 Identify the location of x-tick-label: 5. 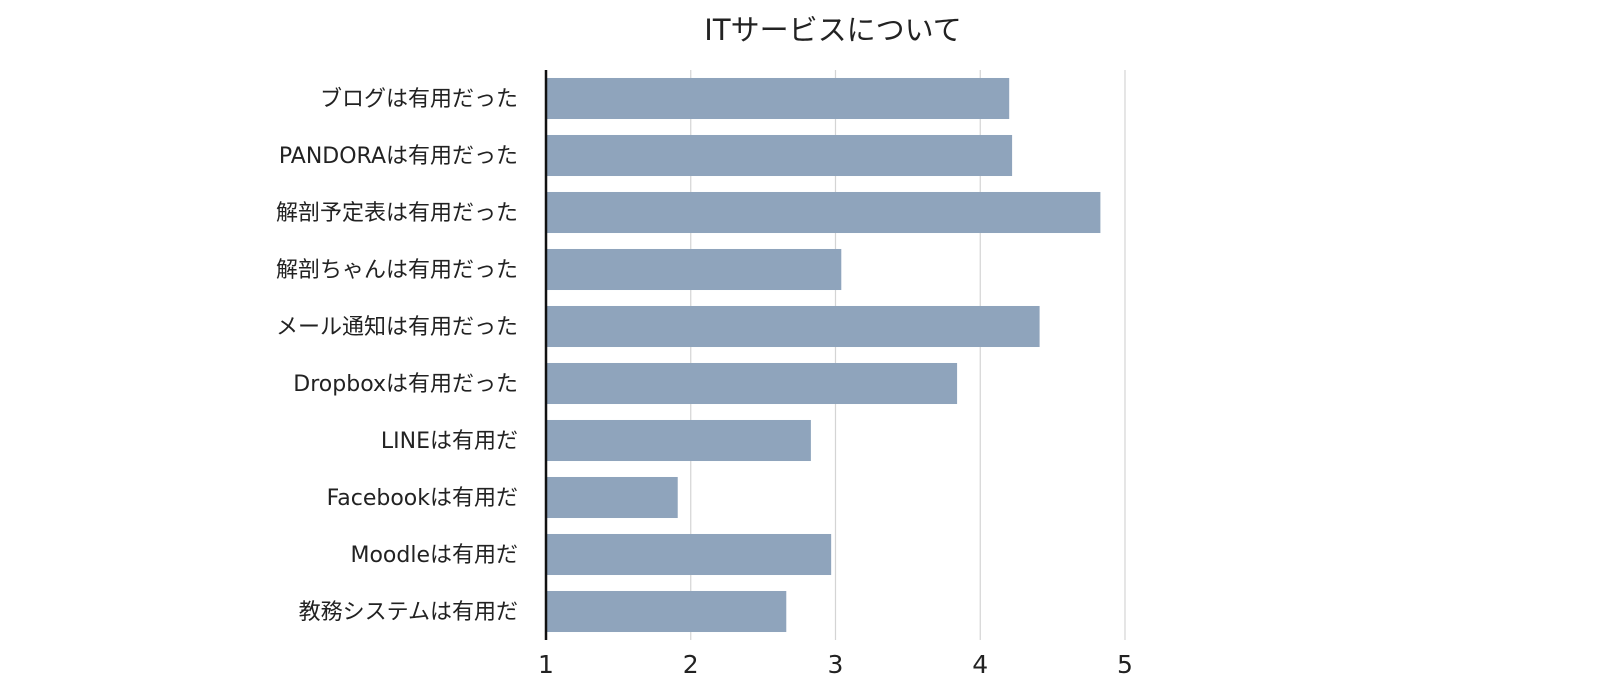
(1125, 664).